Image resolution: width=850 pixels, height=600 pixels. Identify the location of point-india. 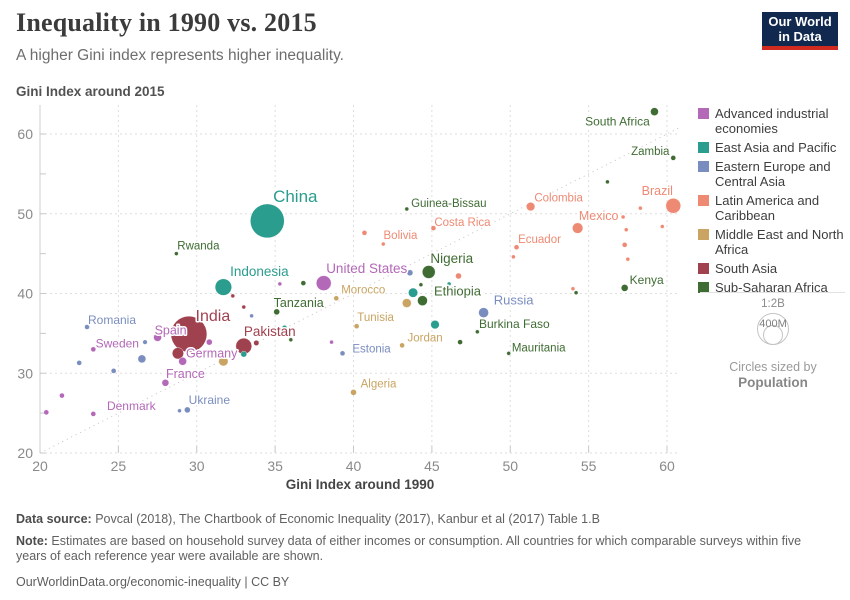
(189, 334).